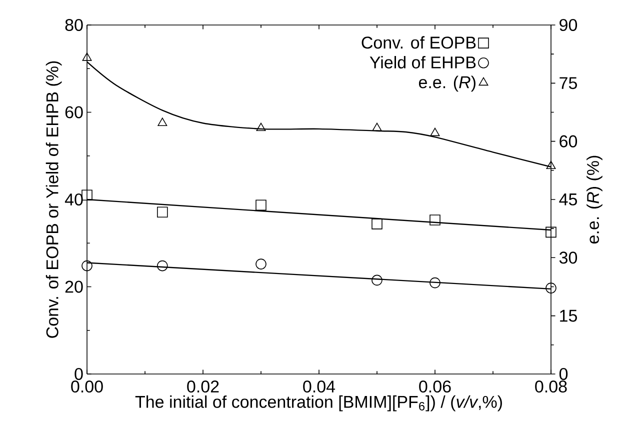 This screenshot has width=630, height=441. Describe the element at coordinates (318, 403) in the screenshot. I see `x-axis-title: The initial of concentration [BMIM][PF$_{6}$]) / (v/v,%)` at that location.